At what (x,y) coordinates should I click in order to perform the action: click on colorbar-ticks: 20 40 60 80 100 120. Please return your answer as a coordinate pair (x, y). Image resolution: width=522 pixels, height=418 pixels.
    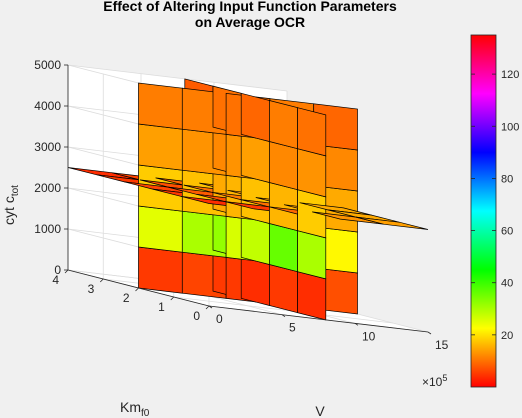
    Looking at the image, I should click on (495, 205).